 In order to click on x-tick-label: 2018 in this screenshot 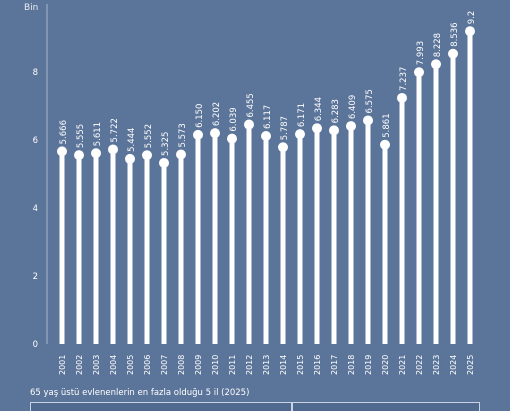, I will do `click(351, 365)`.